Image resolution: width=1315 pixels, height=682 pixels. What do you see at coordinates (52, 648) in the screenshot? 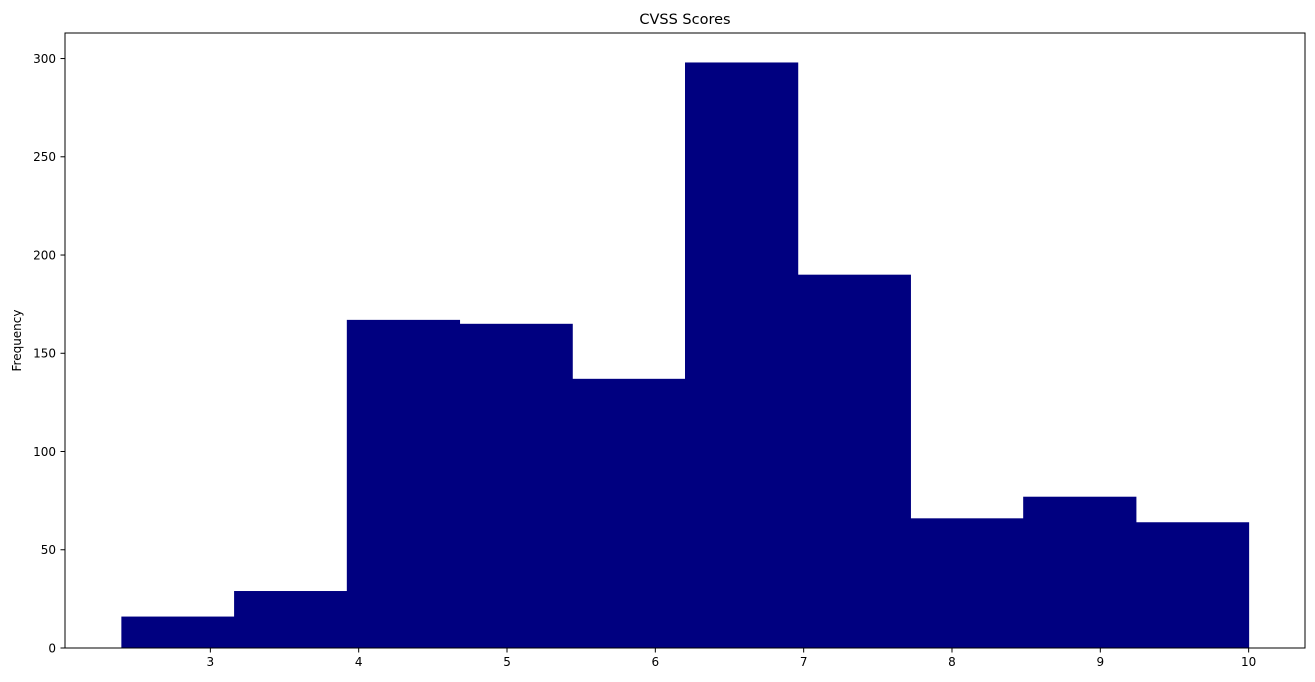
I see `y-tick-label: 0` at bounding box center [52, 648].